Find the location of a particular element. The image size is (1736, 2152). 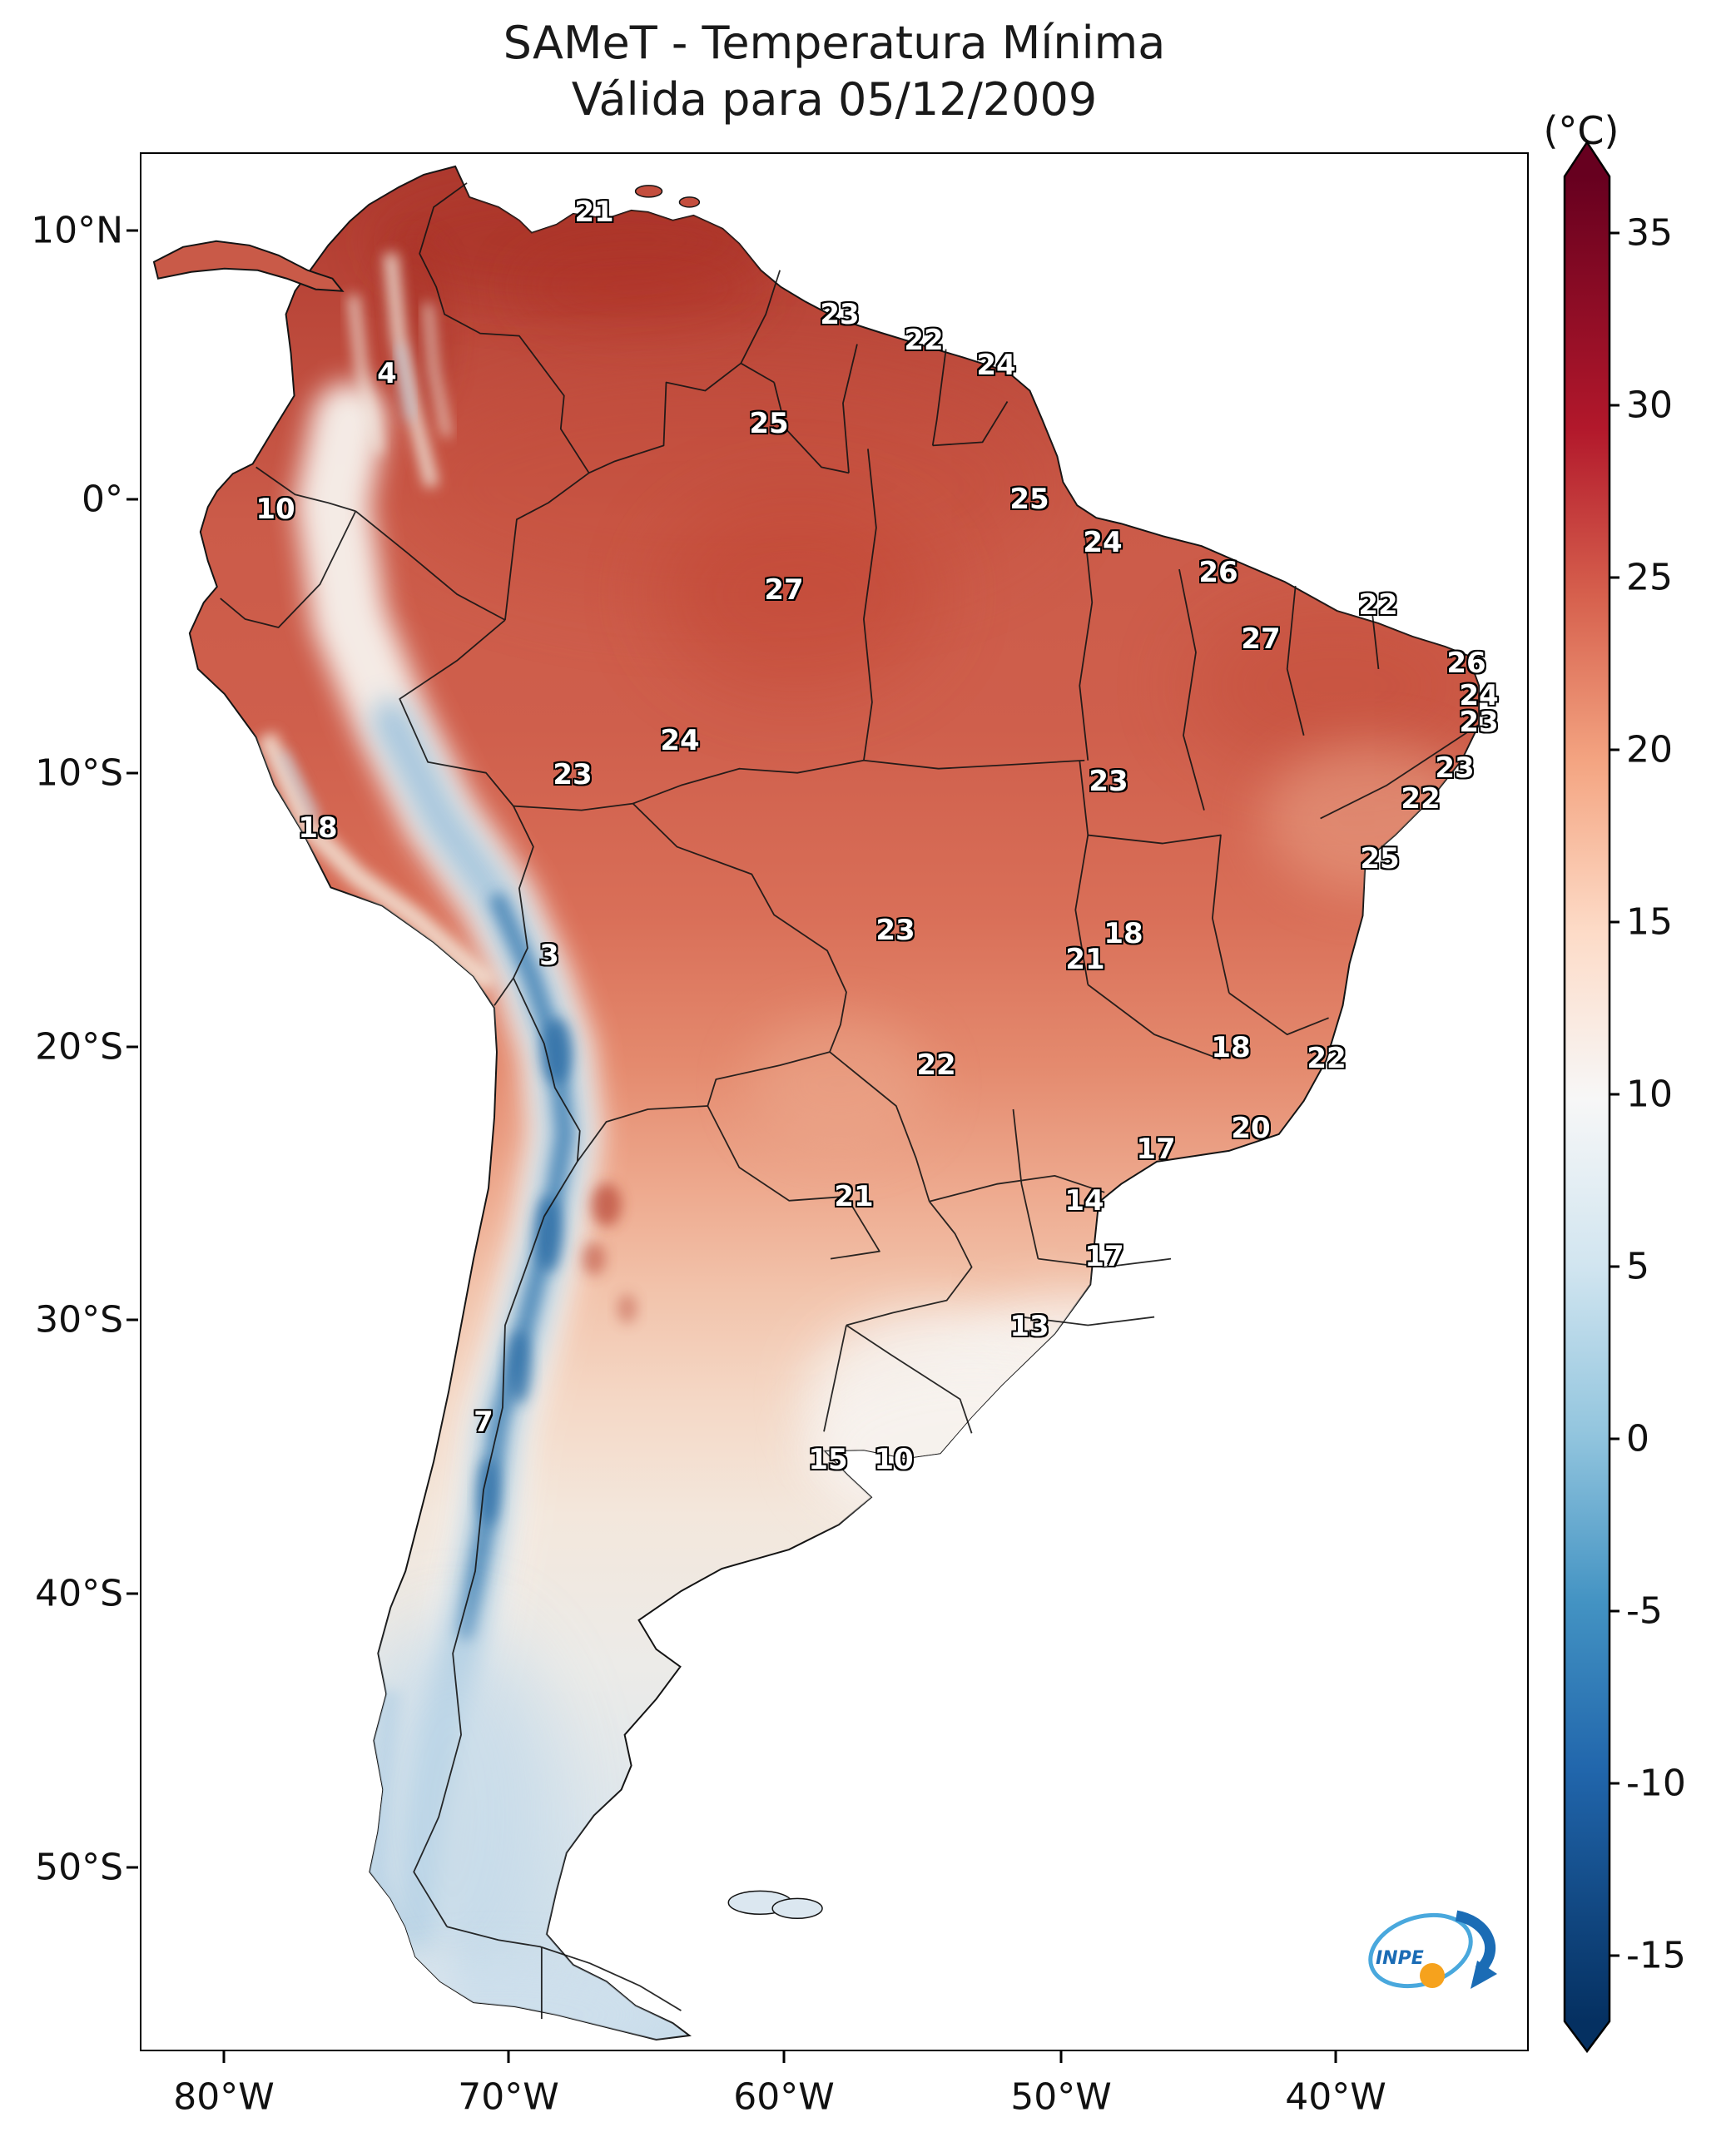

colorbar-tick-label: 5 is located at coordinates (1637, 1266).